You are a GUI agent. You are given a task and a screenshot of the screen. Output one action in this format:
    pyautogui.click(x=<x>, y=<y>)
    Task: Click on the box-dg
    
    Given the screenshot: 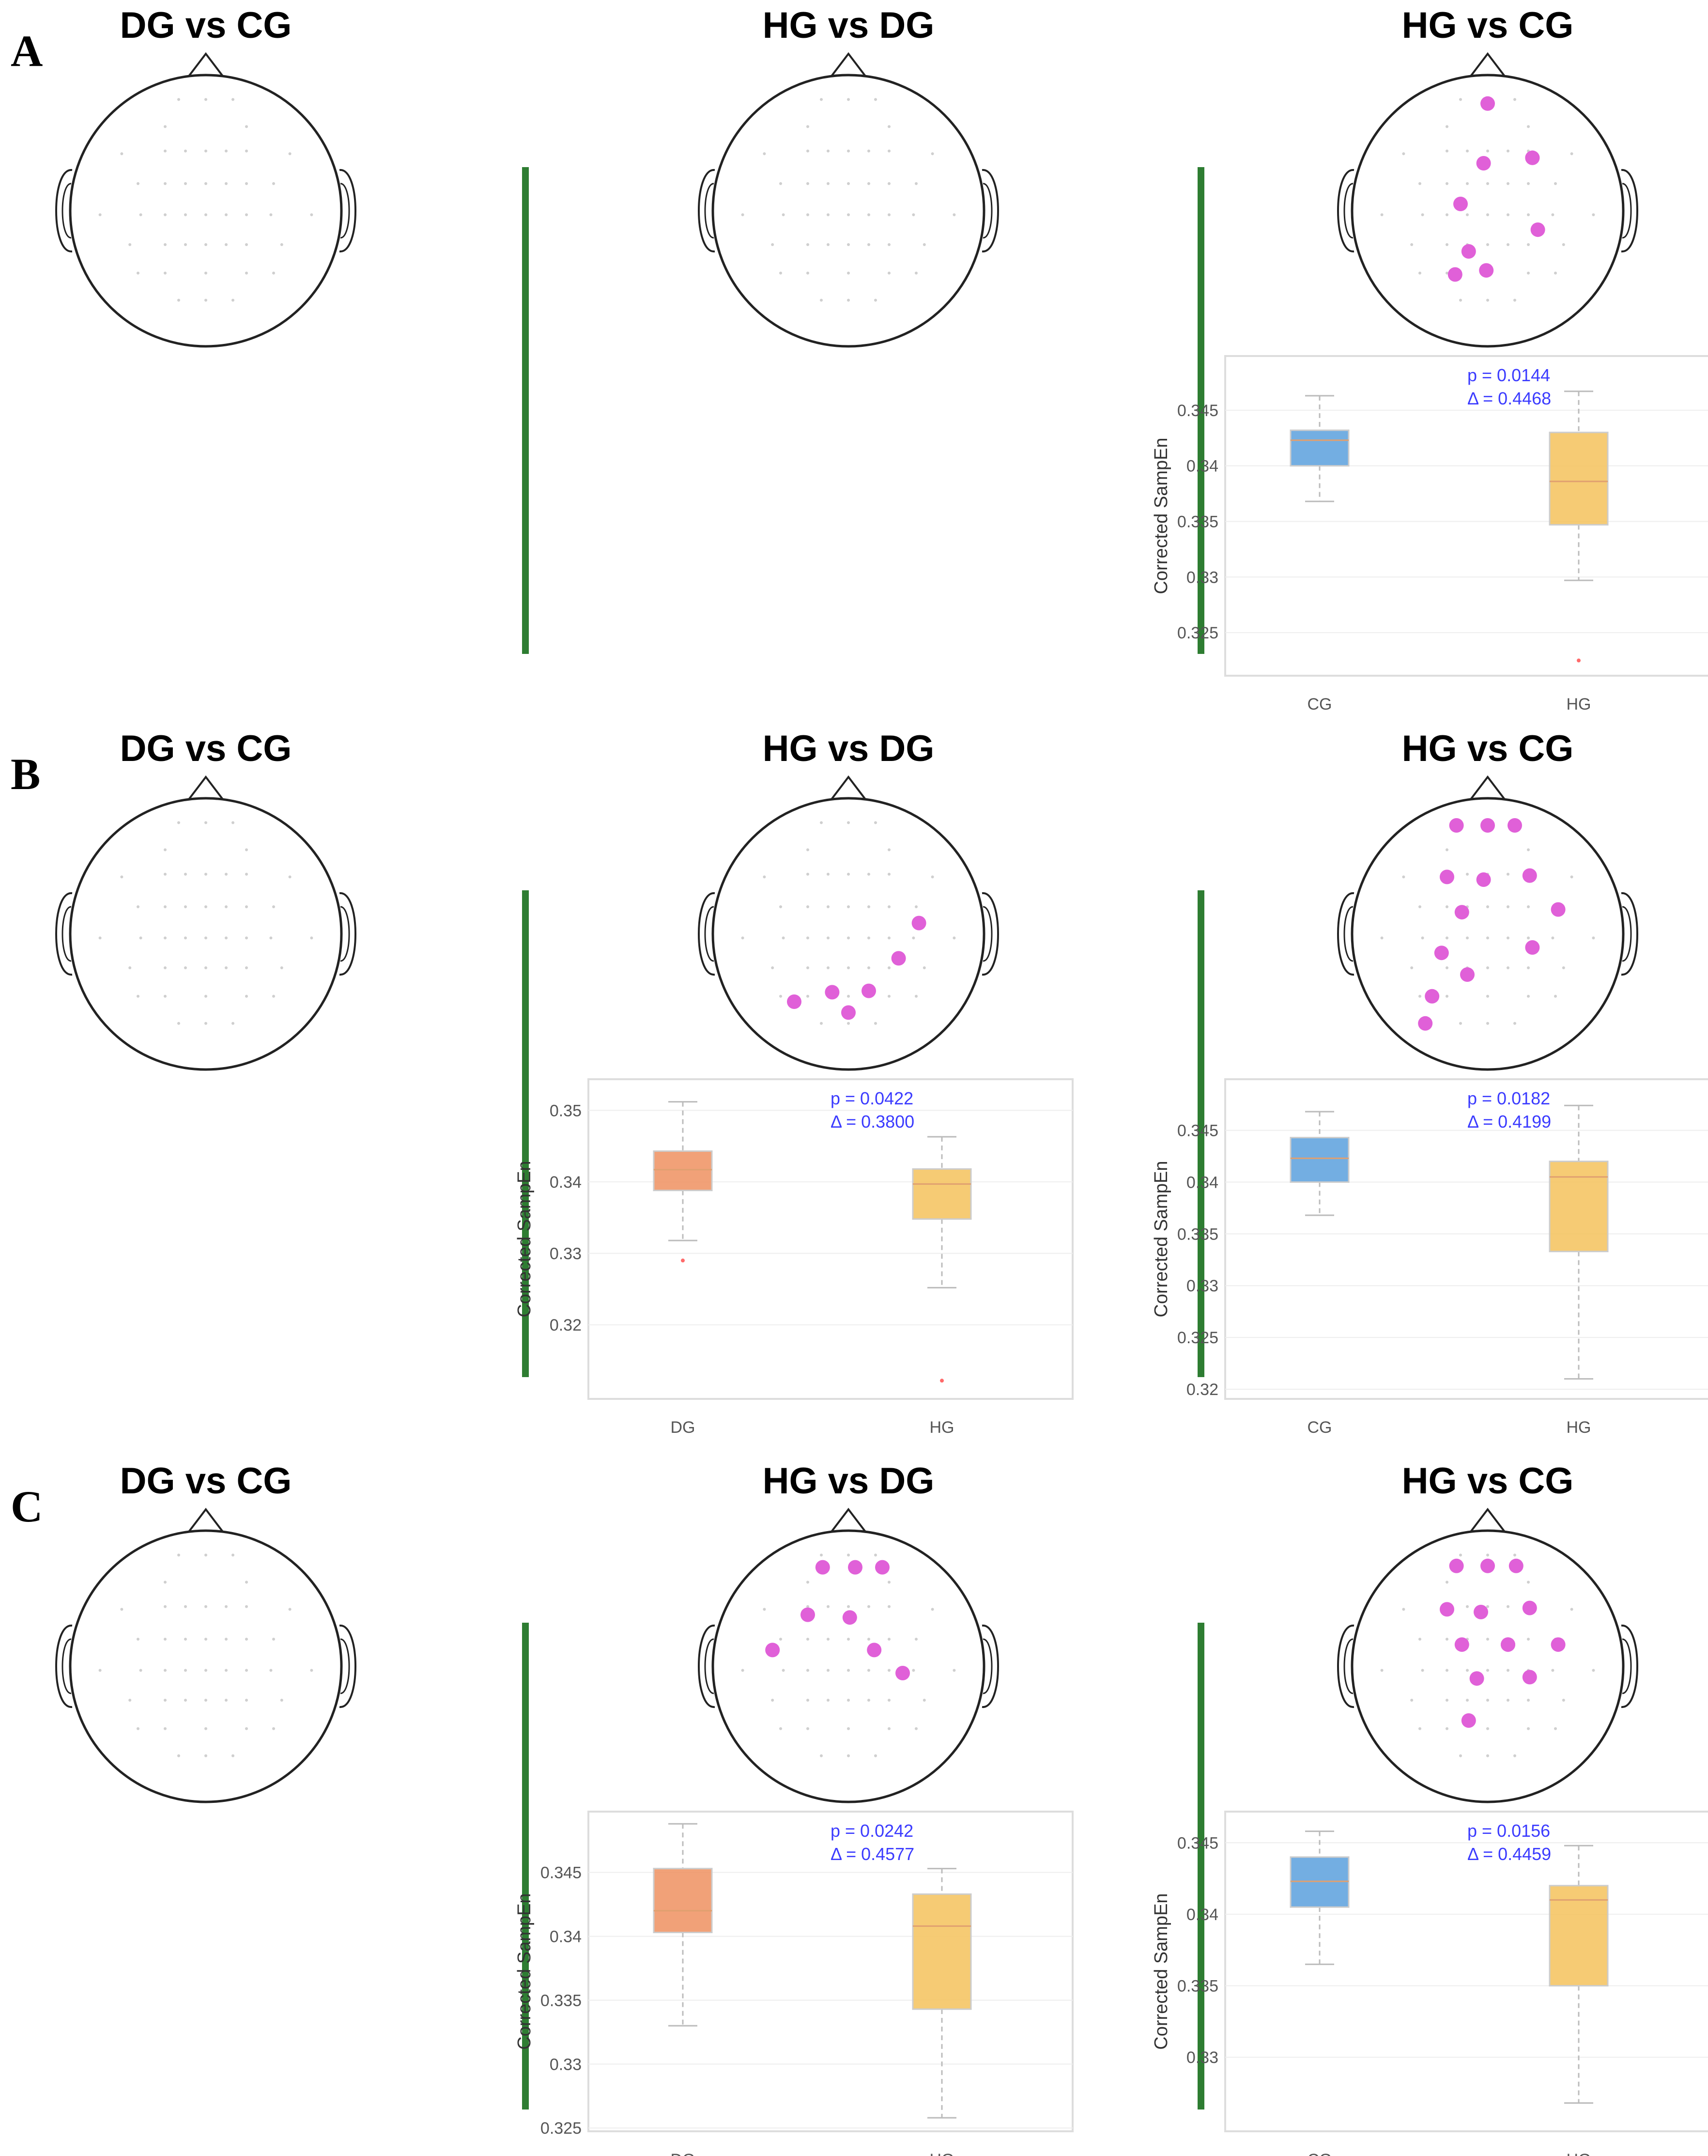 What is the action you would take?
    pyautogui.click(x=683, y=1182)
    